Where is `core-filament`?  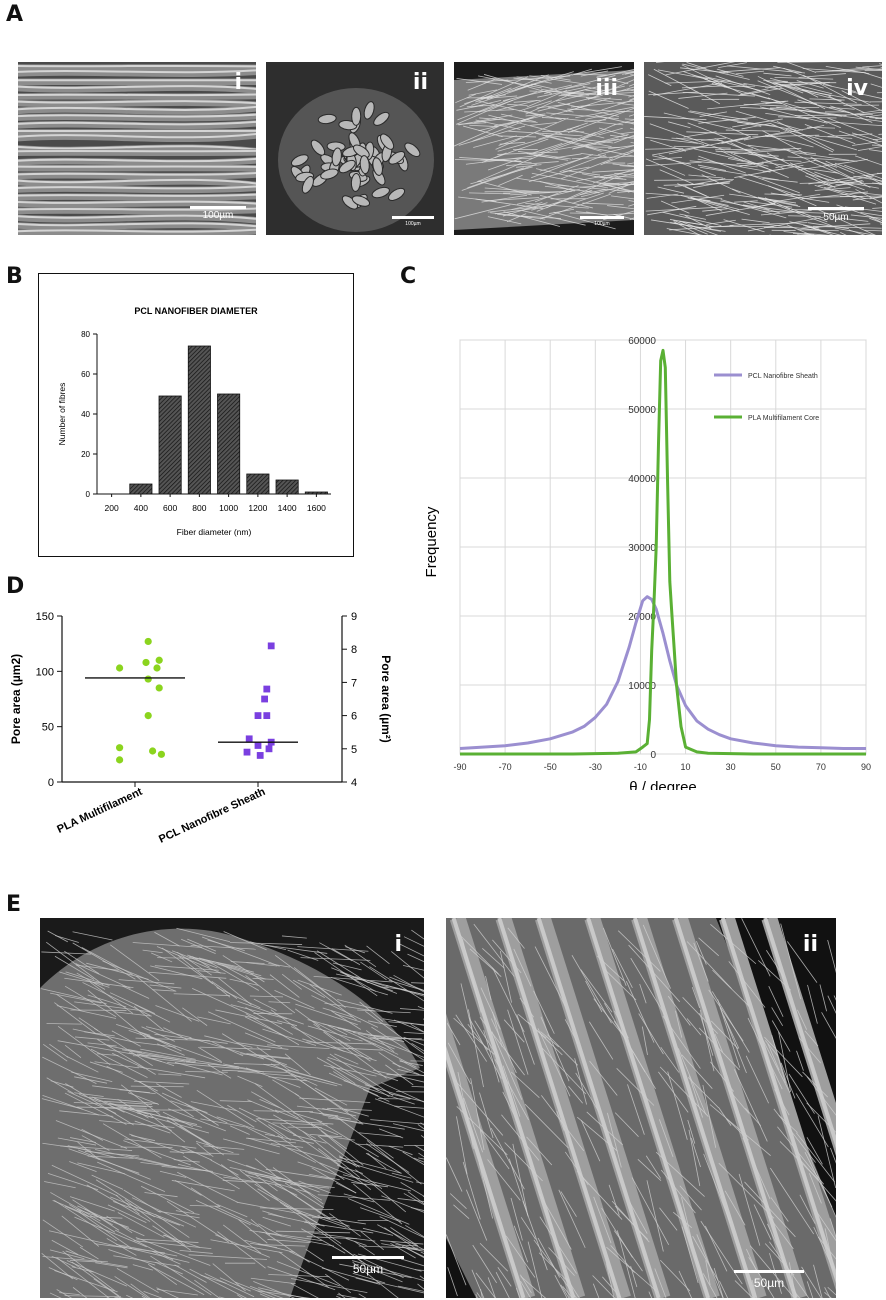 core-filament is located at coordinates (563, 1108).